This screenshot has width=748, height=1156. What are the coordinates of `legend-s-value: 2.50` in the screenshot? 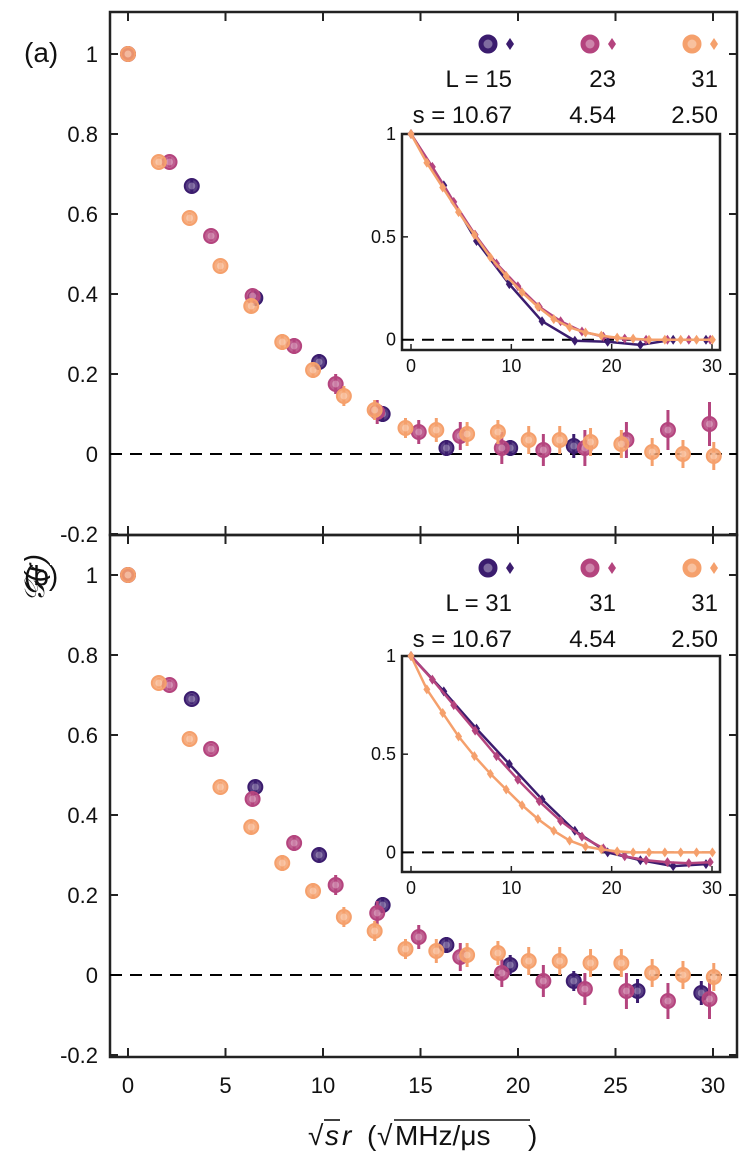 It's located at (694, 115).